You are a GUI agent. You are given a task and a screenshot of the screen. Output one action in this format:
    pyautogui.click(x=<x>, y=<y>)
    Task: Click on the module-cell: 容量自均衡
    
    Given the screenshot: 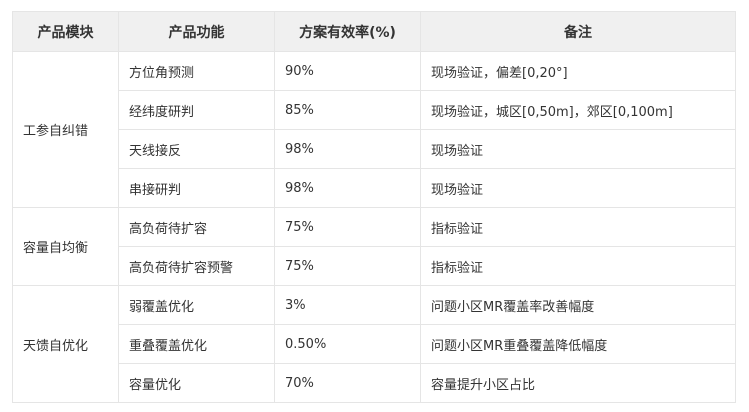 What is the action you would take?
    pyautogui.click(x=65, y=246)
    